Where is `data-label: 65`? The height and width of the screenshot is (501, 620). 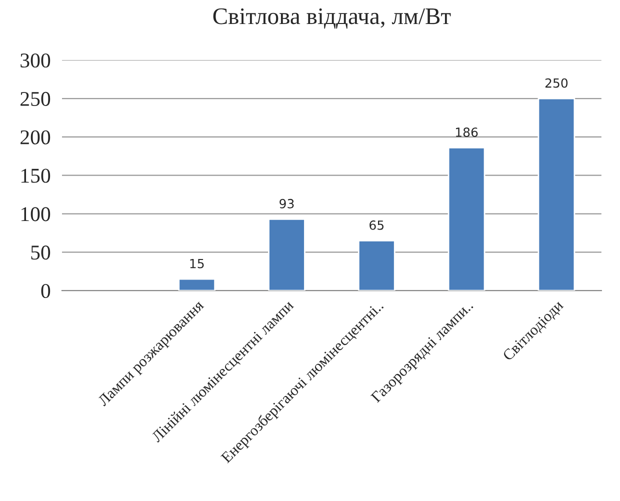 data-label: 65 is located at coordinates (377, 225).